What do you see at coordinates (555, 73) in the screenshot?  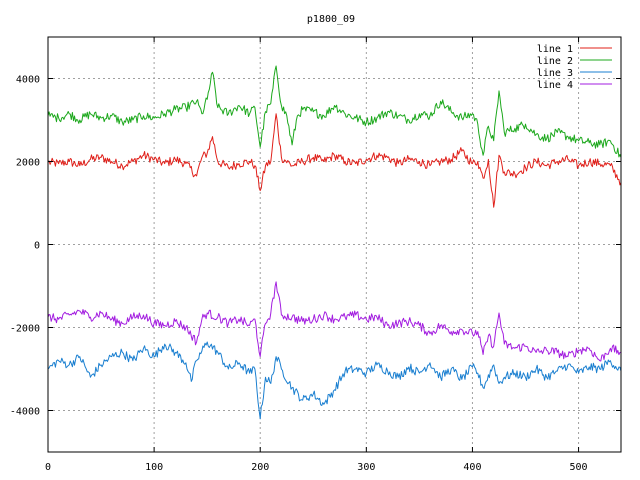 I see `legend-label: line 3` at bounding box center [555, 73].